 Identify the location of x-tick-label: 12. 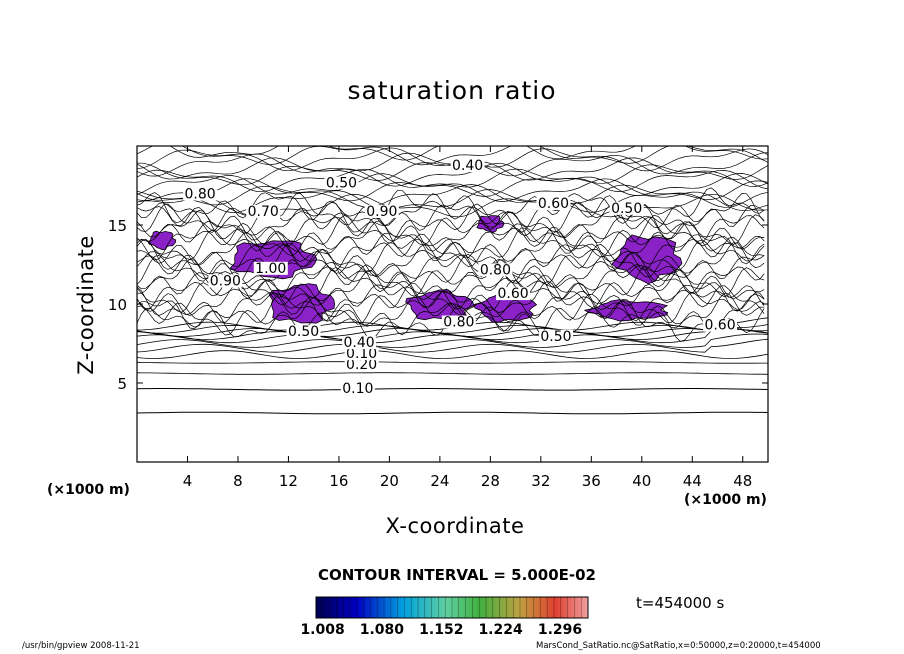
(288, 481).